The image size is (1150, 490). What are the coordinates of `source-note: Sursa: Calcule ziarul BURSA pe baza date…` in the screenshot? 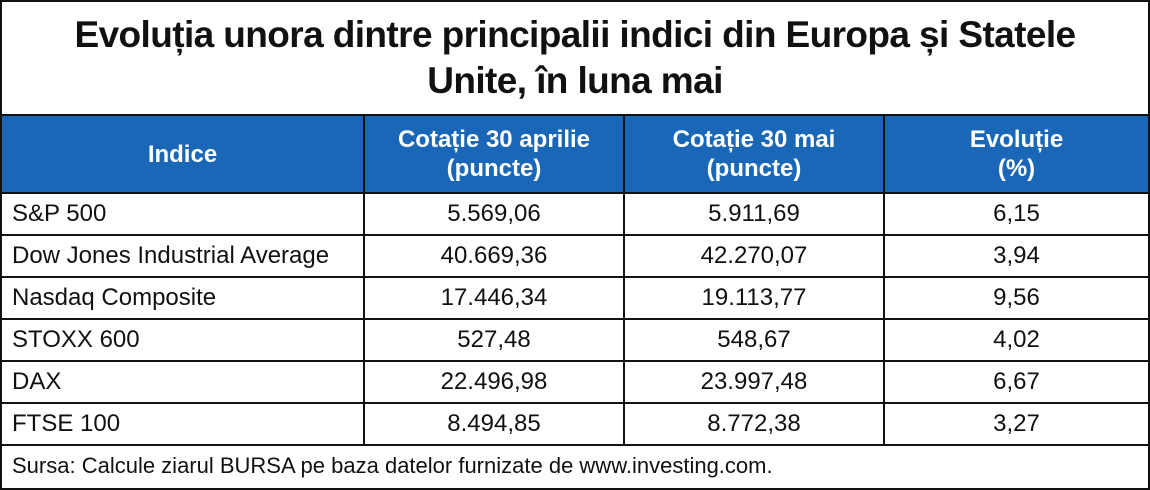 It's located at (392, 465).